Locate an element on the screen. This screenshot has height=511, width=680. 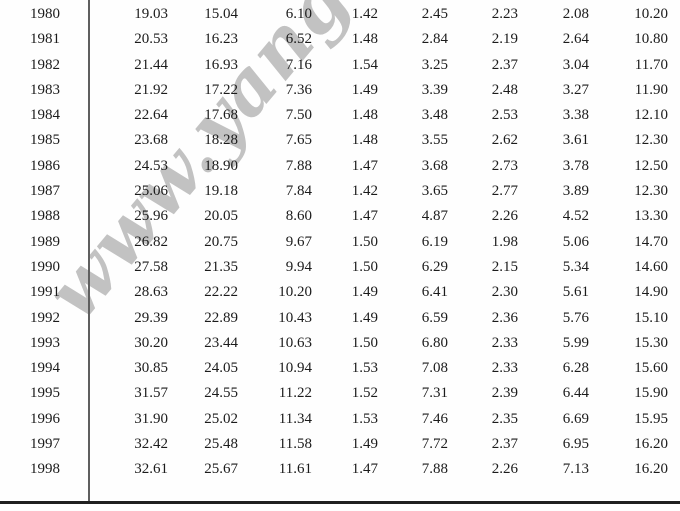
value-cell: 3.78 is located at coordinates (575, 165).